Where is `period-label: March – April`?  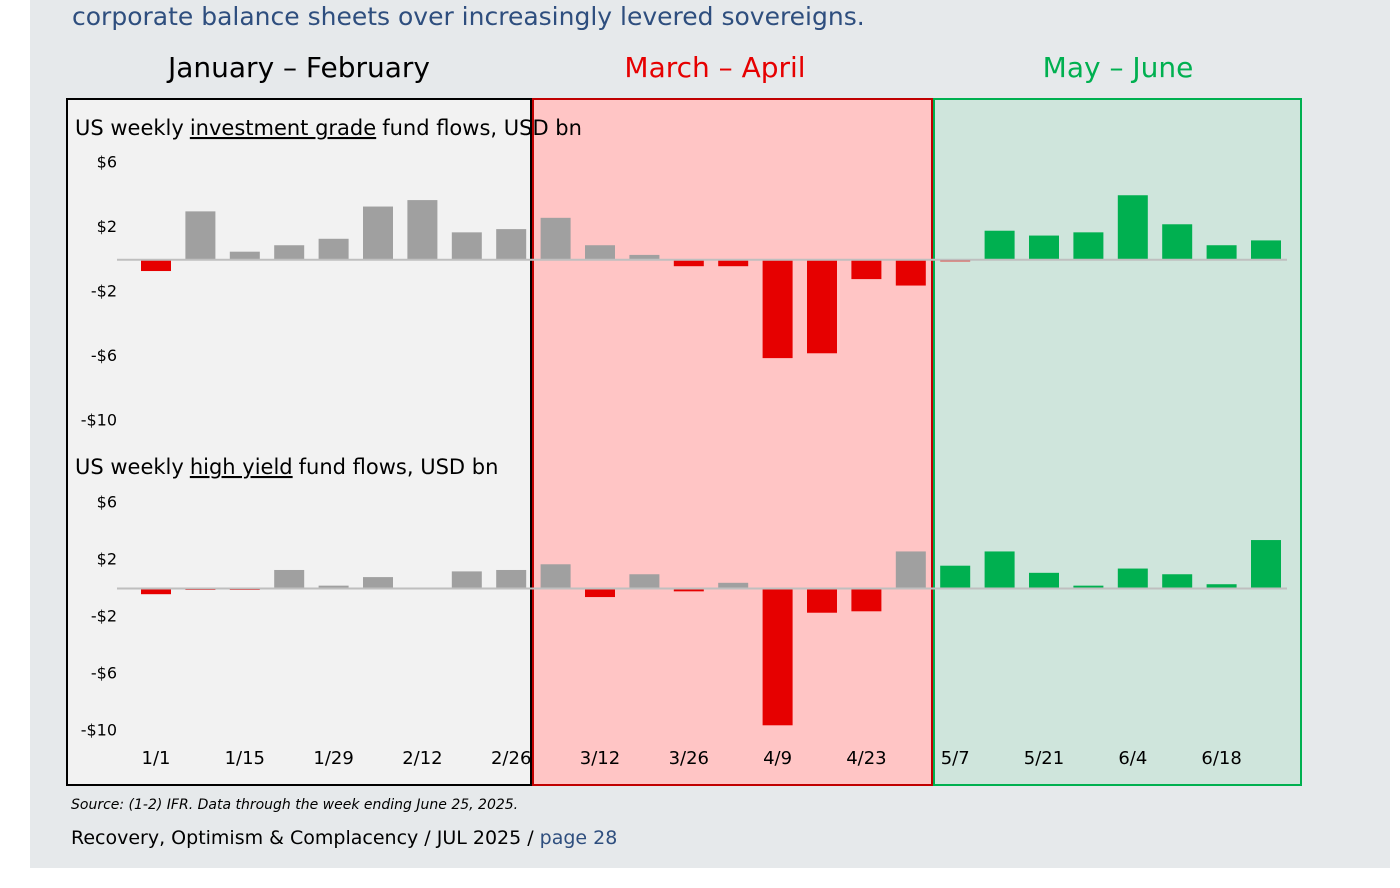 period-label: March – April is located at coordinates (714, 67).